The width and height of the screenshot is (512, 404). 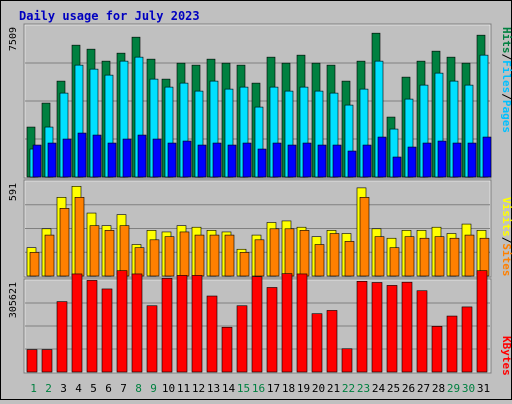 What do you see at coordinates (318, 388) in the screenshot?
I see `x-tick-label-day-20: 20` at bounding box center [318, 388].